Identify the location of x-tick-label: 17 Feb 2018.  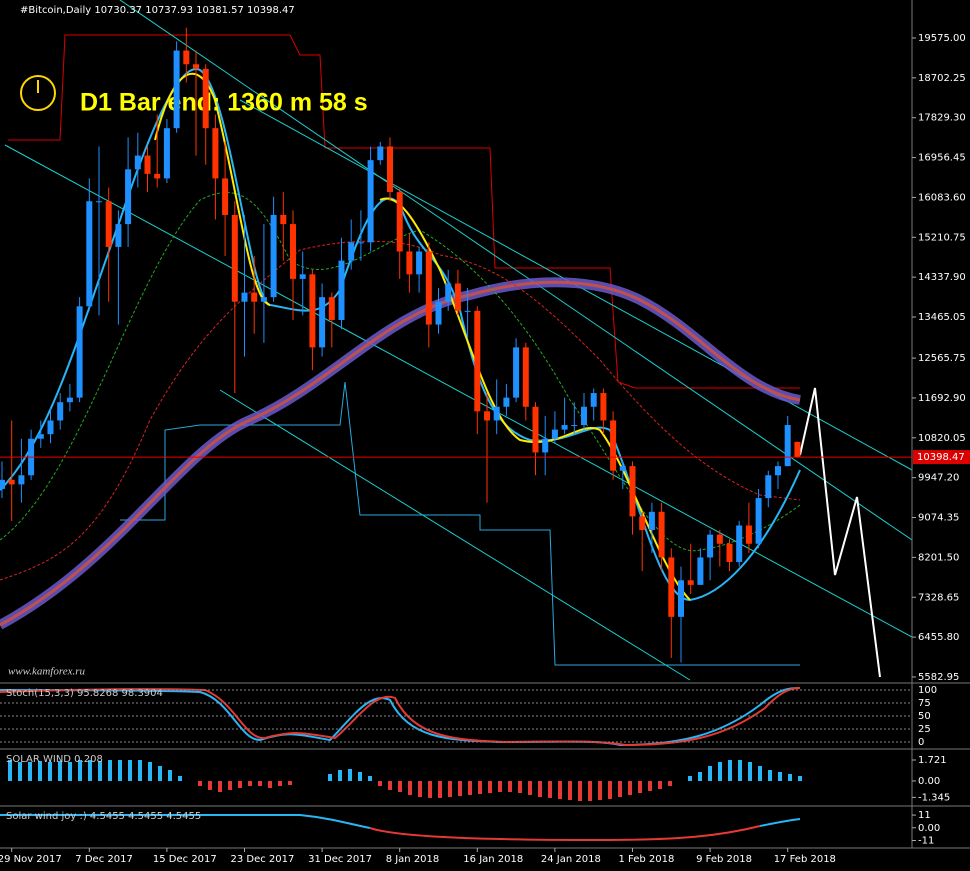
(805, 859).